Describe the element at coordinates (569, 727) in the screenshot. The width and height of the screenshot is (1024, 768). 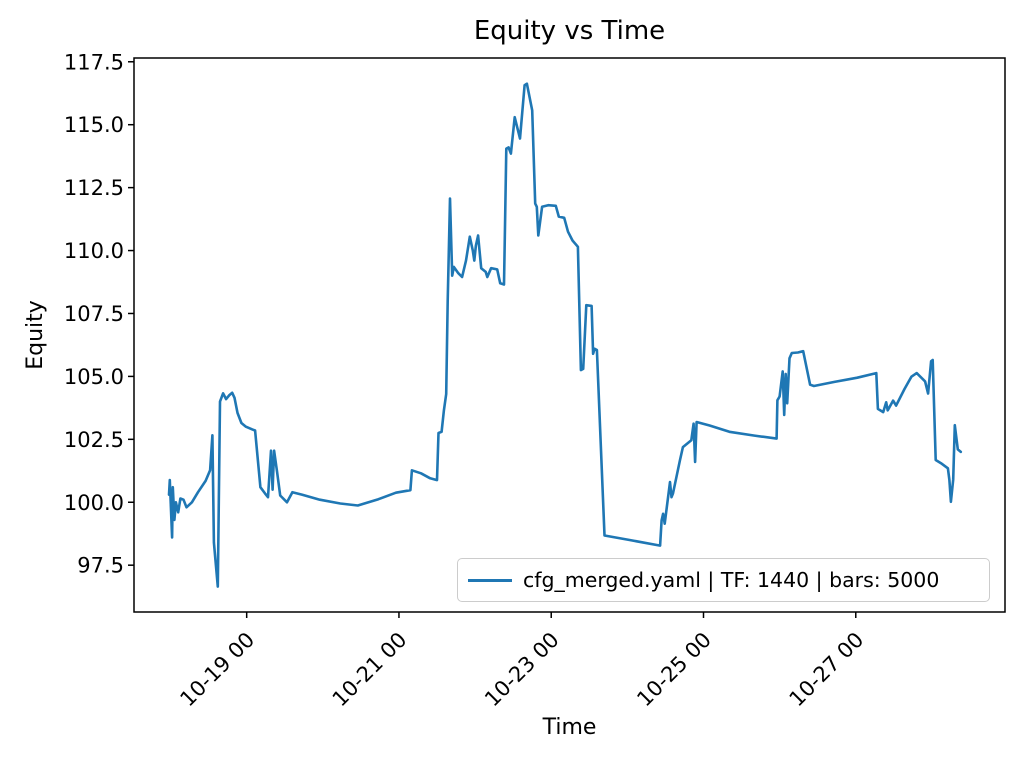
I see `x-axis-label: Time` at that location.